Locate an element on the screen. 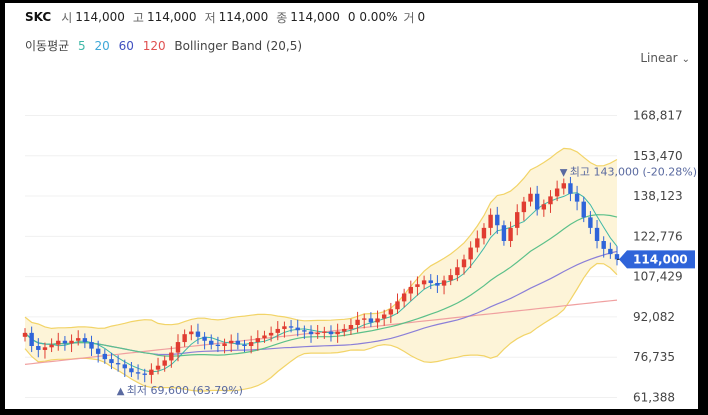 The width and height of the screenshot is (708, 415). current-price-tag is located at coordinates (657, 259).